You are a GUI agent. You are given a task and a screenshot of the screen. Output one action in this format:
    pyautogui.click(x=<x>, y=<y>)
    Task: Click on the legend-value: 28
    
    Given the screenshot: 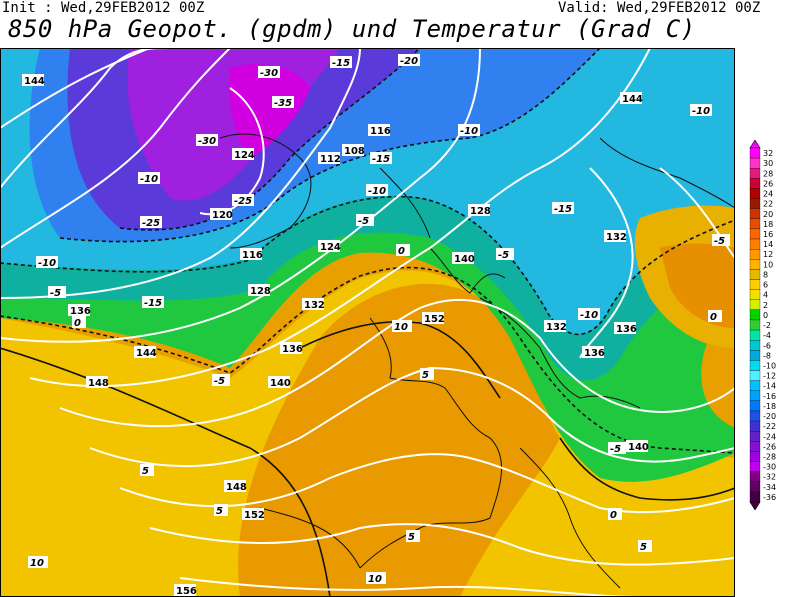 What is the action you would take?
    pyautogui.click(x=768, y=173)
    